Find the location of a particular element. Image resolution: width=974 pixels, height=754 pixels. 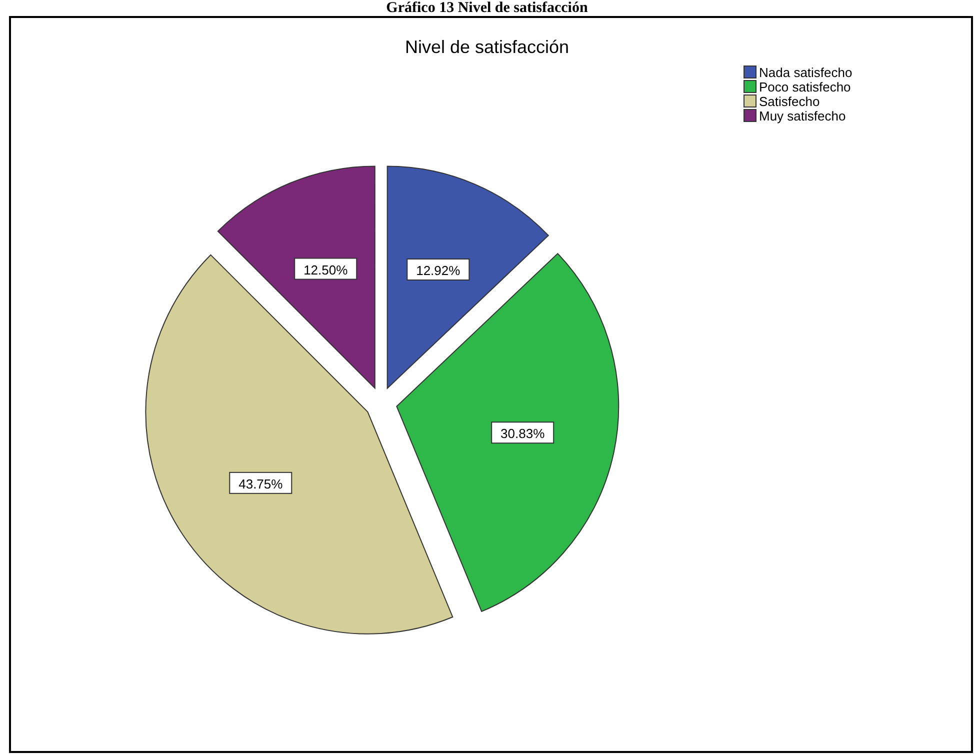

data-label: 30.83% is located at coordinates (523, 434).